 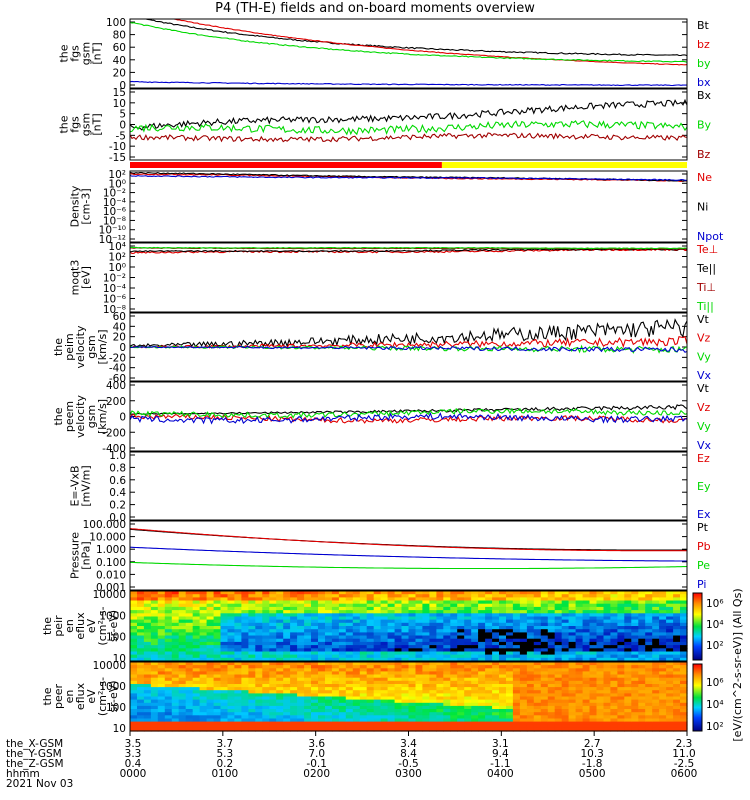 I want to click on y-tick-label: 10000, so click(x=109, y=666).